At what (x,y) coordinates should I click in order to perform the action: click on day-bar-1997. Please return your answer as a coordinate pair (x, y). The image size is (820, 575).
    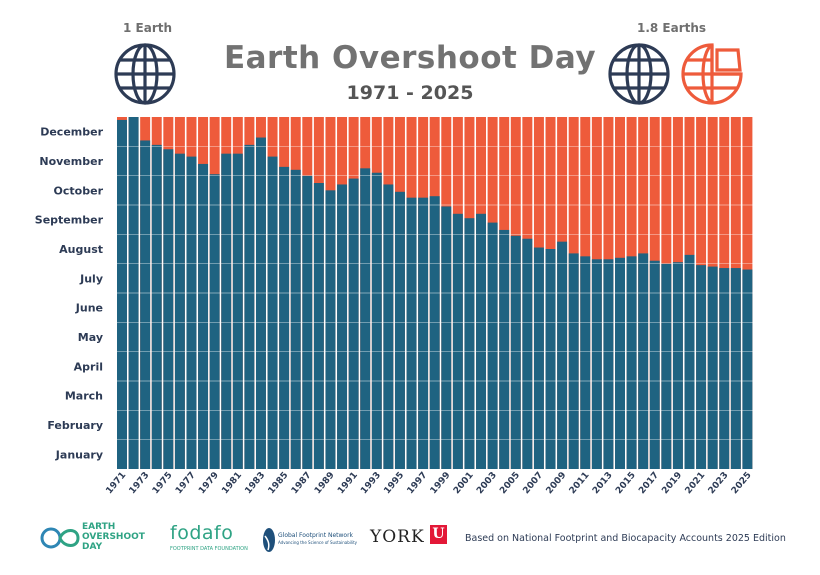
    Looking at the image, I should click on (423, 333).